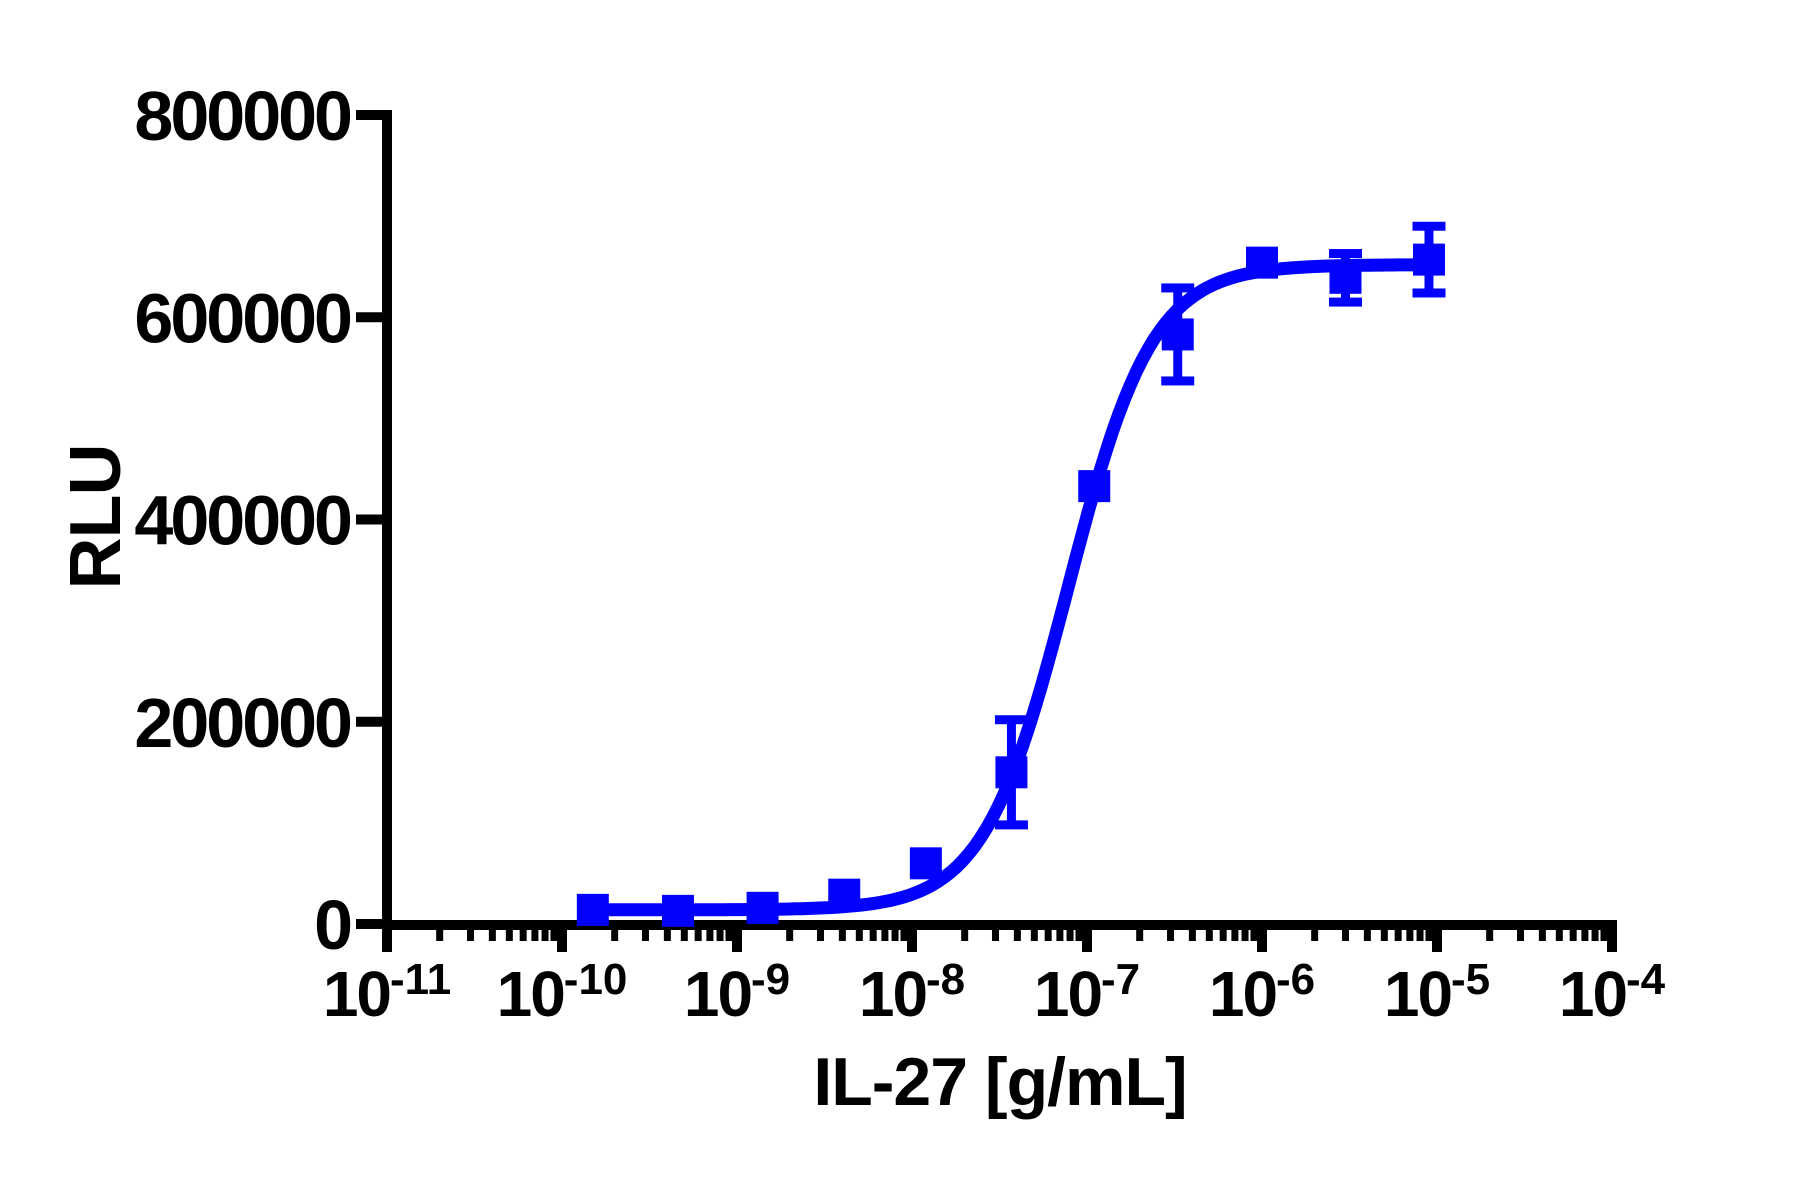 This screenshot has width=1800, height=1180. What do you see at coordinates (562, 992) in the screenshot?
I see `x-tick-label: 10⁻¹⁰` at bounding box center [562, 992].